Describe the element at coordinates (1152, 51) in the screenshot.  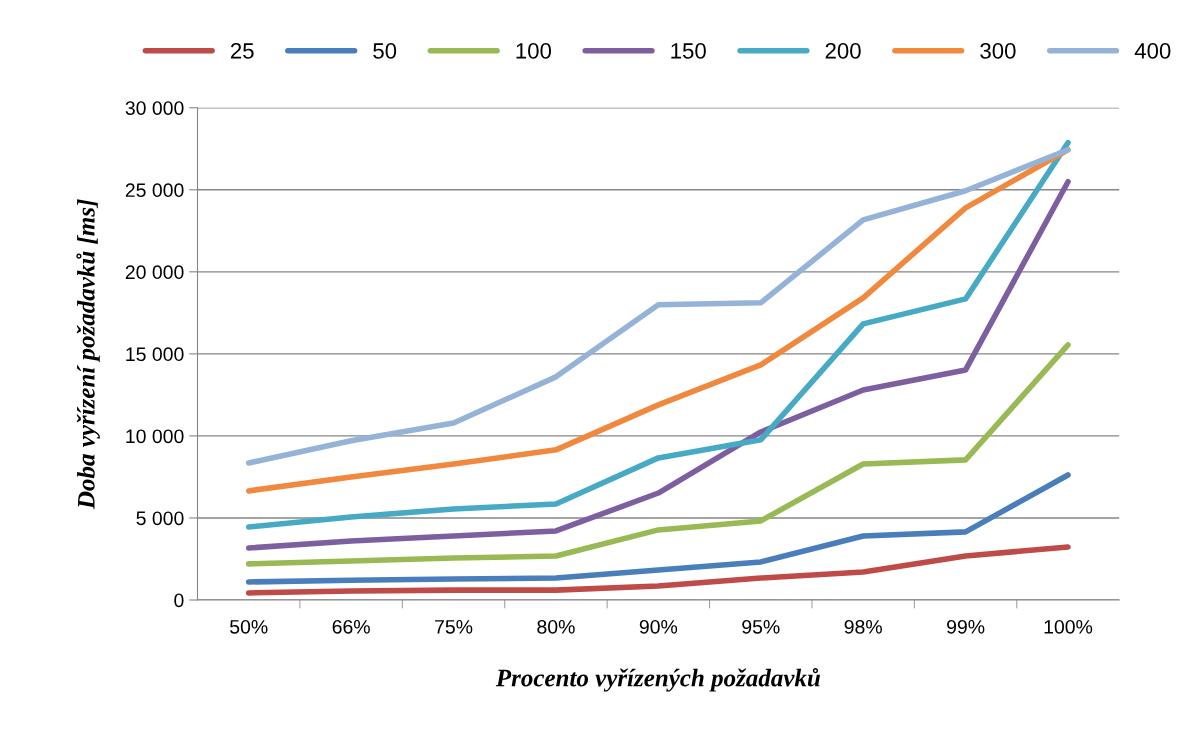
I see `legend-label: 400` at that location.